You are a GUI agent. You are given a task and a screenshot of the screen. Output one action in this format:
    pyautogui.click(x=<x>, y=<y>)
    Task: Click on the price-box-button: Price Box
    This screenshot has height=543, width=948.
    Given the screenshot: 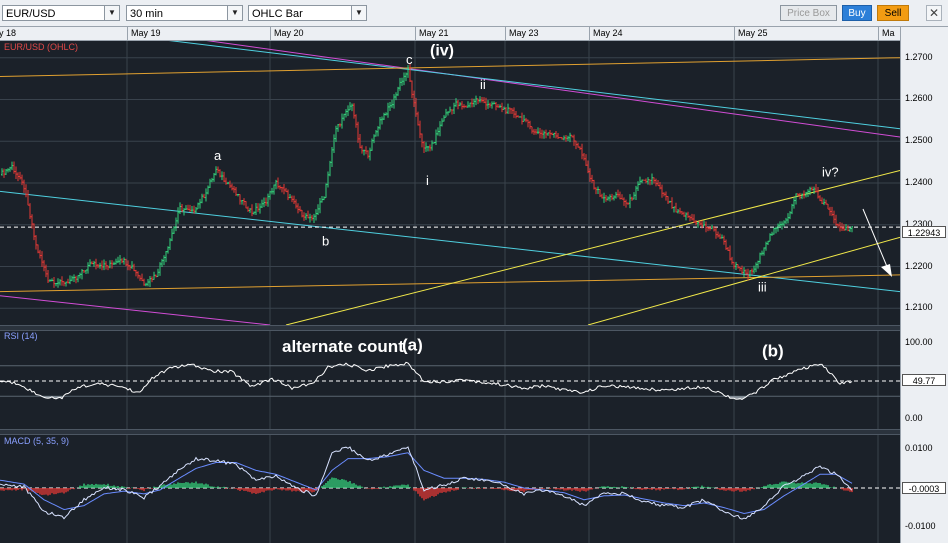 What is the action you would take?
    pyautogui.click(x=808, y=13)
    